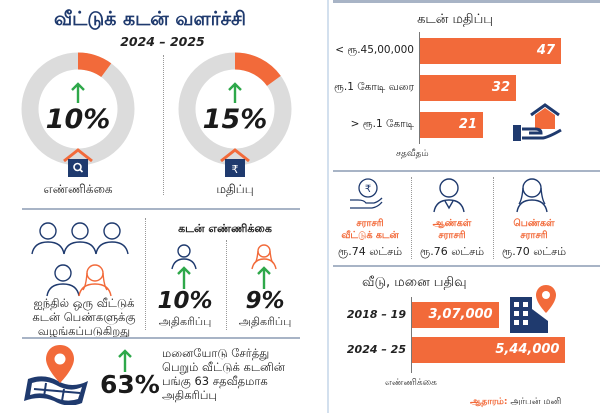 The width and height of the screenshot is (600, 413). What do you see at coordinates (468, 88) in the screenshot?
I see `bar: 32` at bounding box center [468, 88].